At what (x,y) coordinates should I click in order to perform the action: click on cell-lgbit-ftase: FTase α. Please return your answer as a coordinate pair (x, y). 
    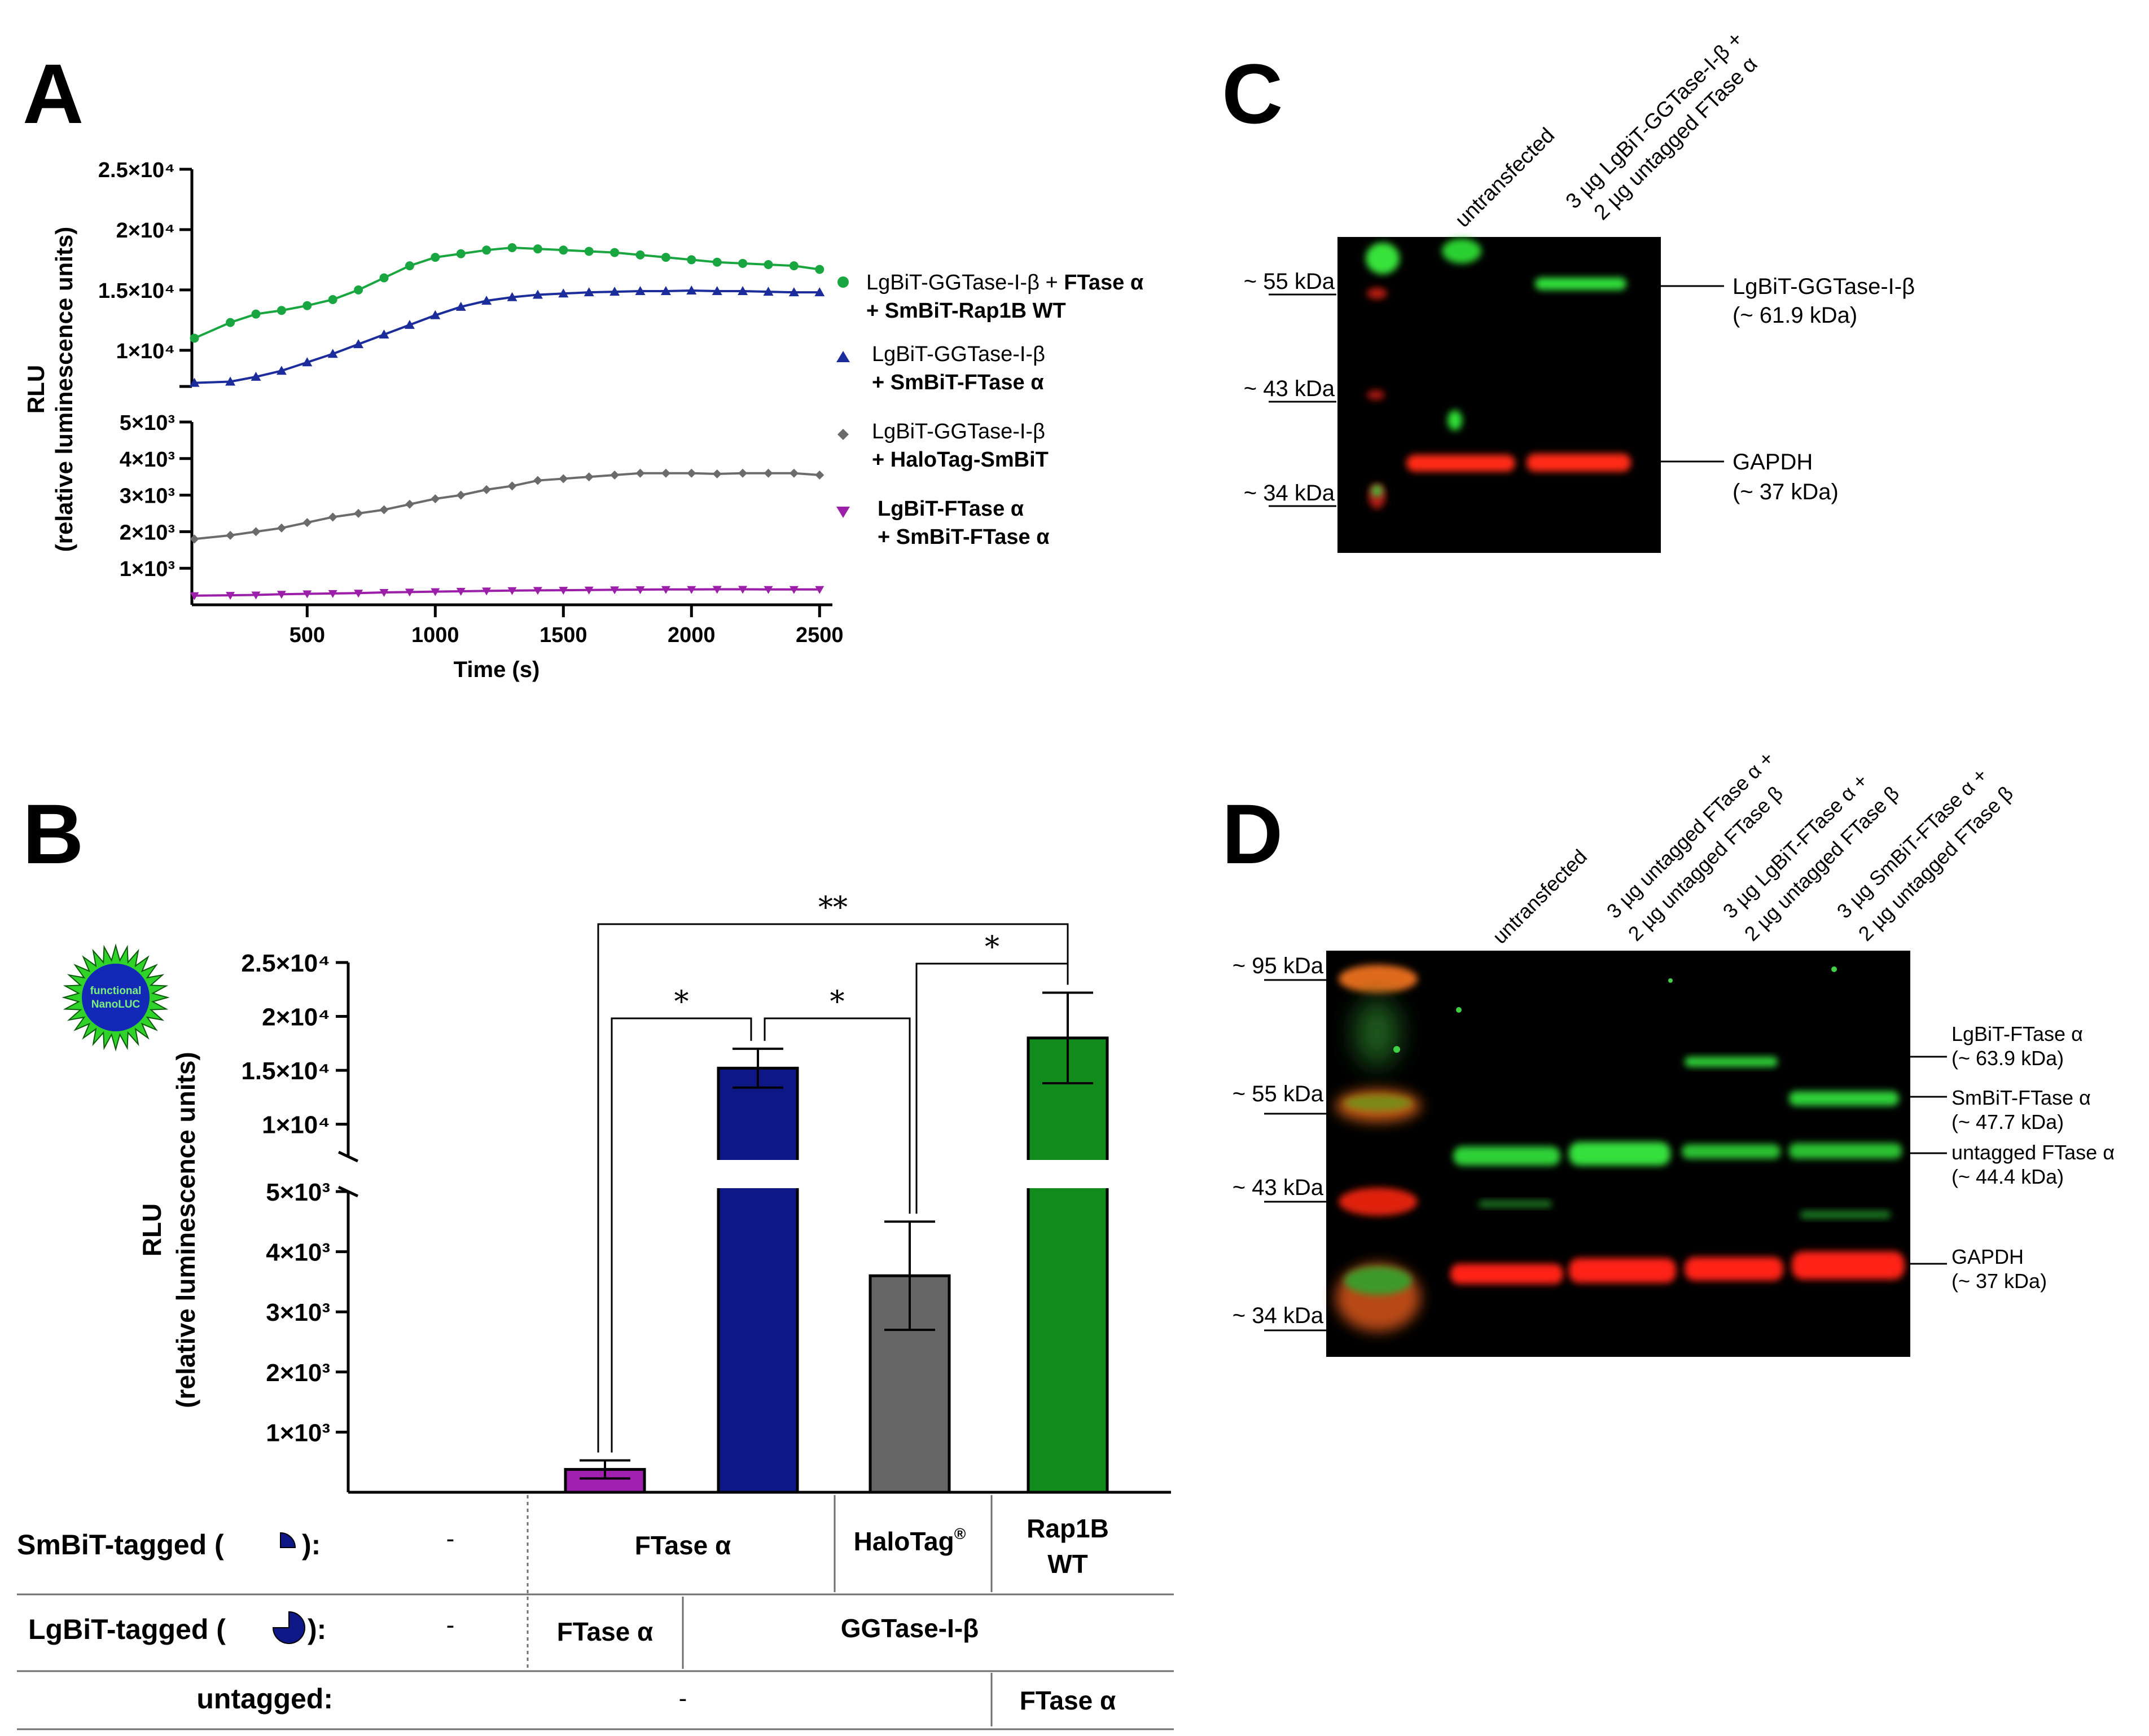
    Looking at the image, I should click on (605, 1631).